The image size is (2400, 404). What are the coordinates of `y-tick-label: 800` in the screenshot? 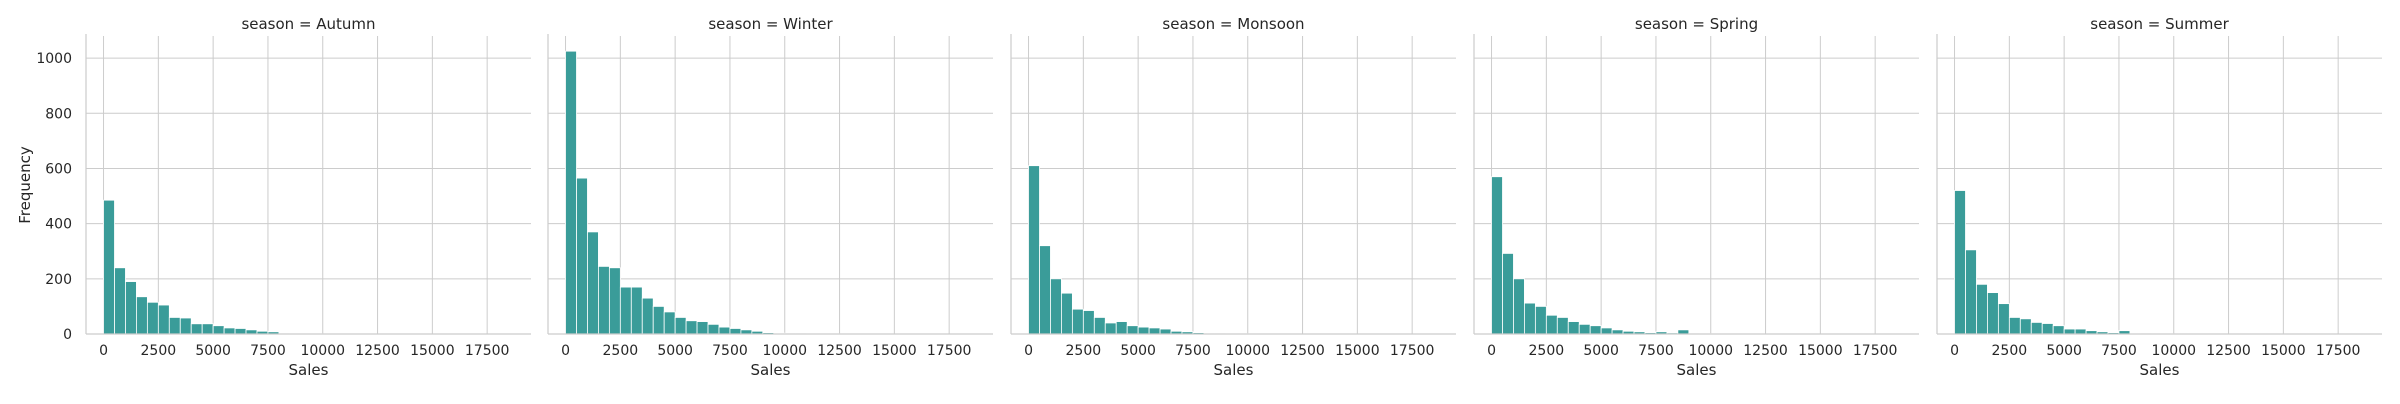 It's located at (58, 114).